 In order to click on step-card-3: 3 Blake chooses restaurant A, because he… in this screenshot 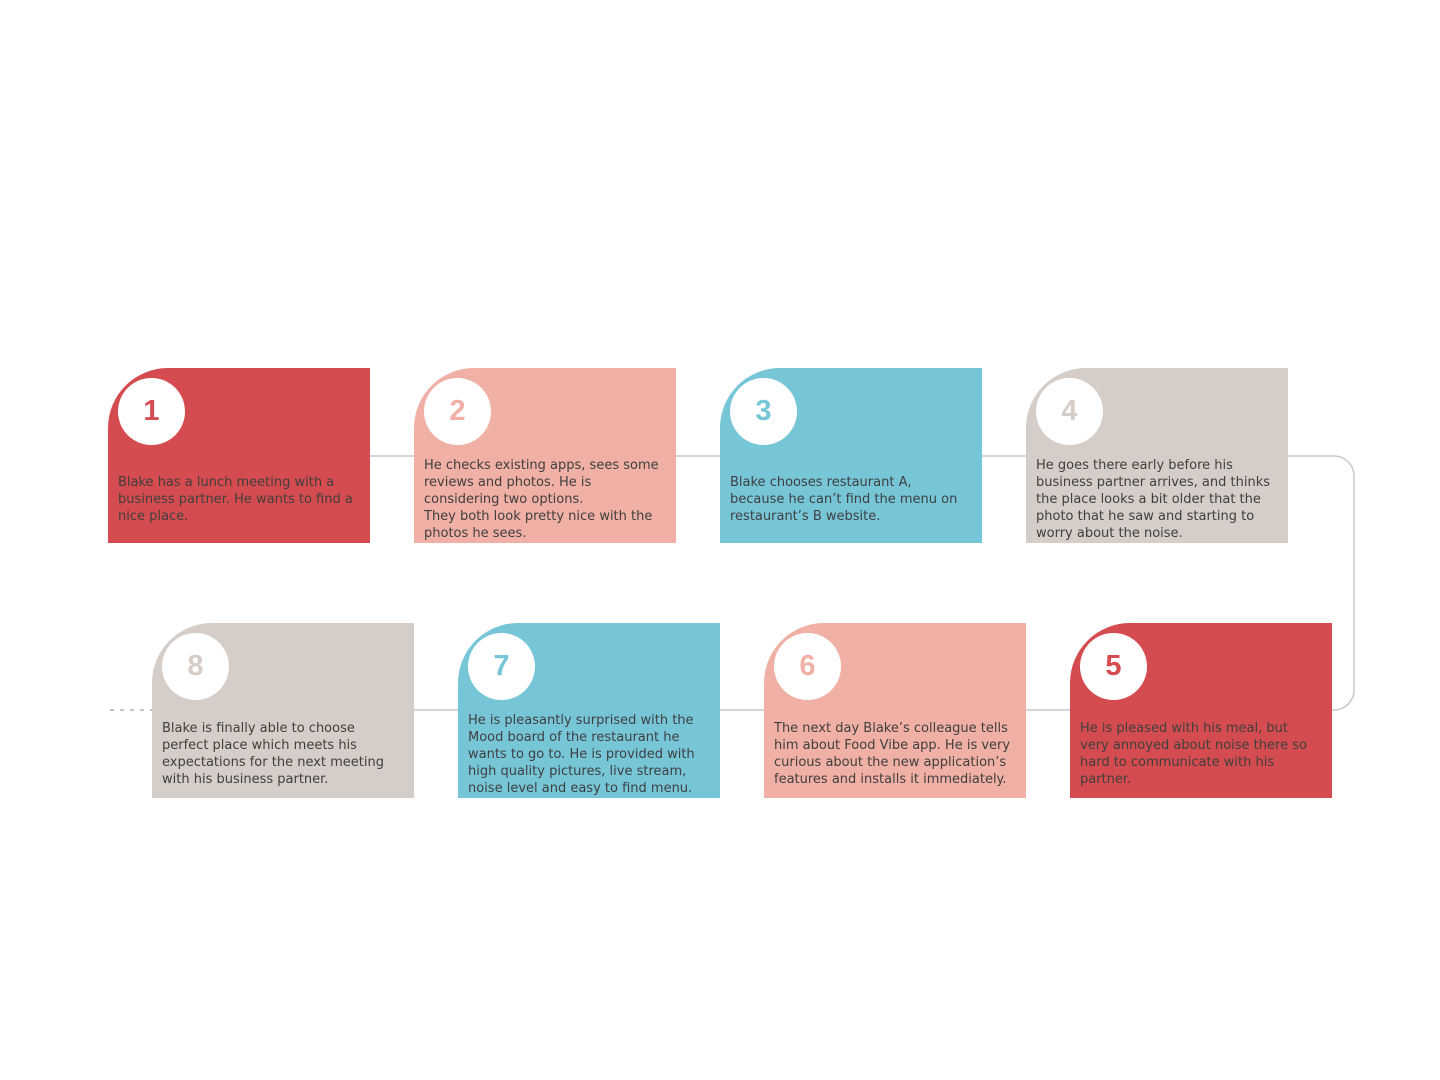, I will do `click(851, 455)`.